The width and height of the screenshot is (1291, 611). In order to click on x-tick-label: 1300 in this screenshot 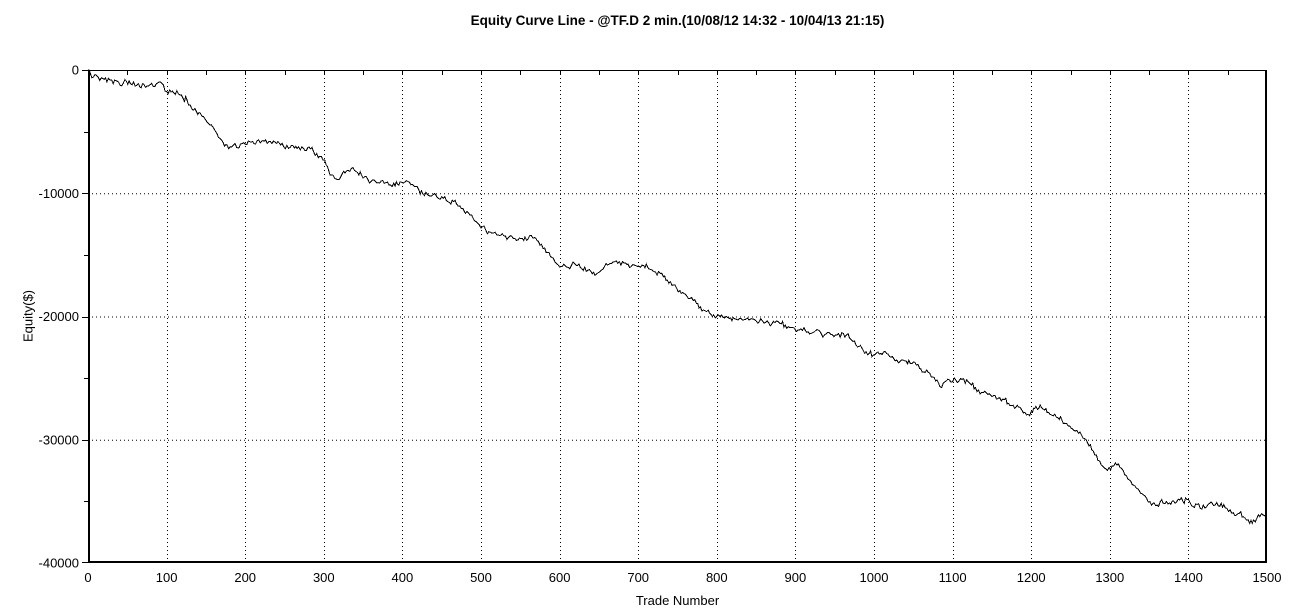, I will do `click(1109, 577)`.